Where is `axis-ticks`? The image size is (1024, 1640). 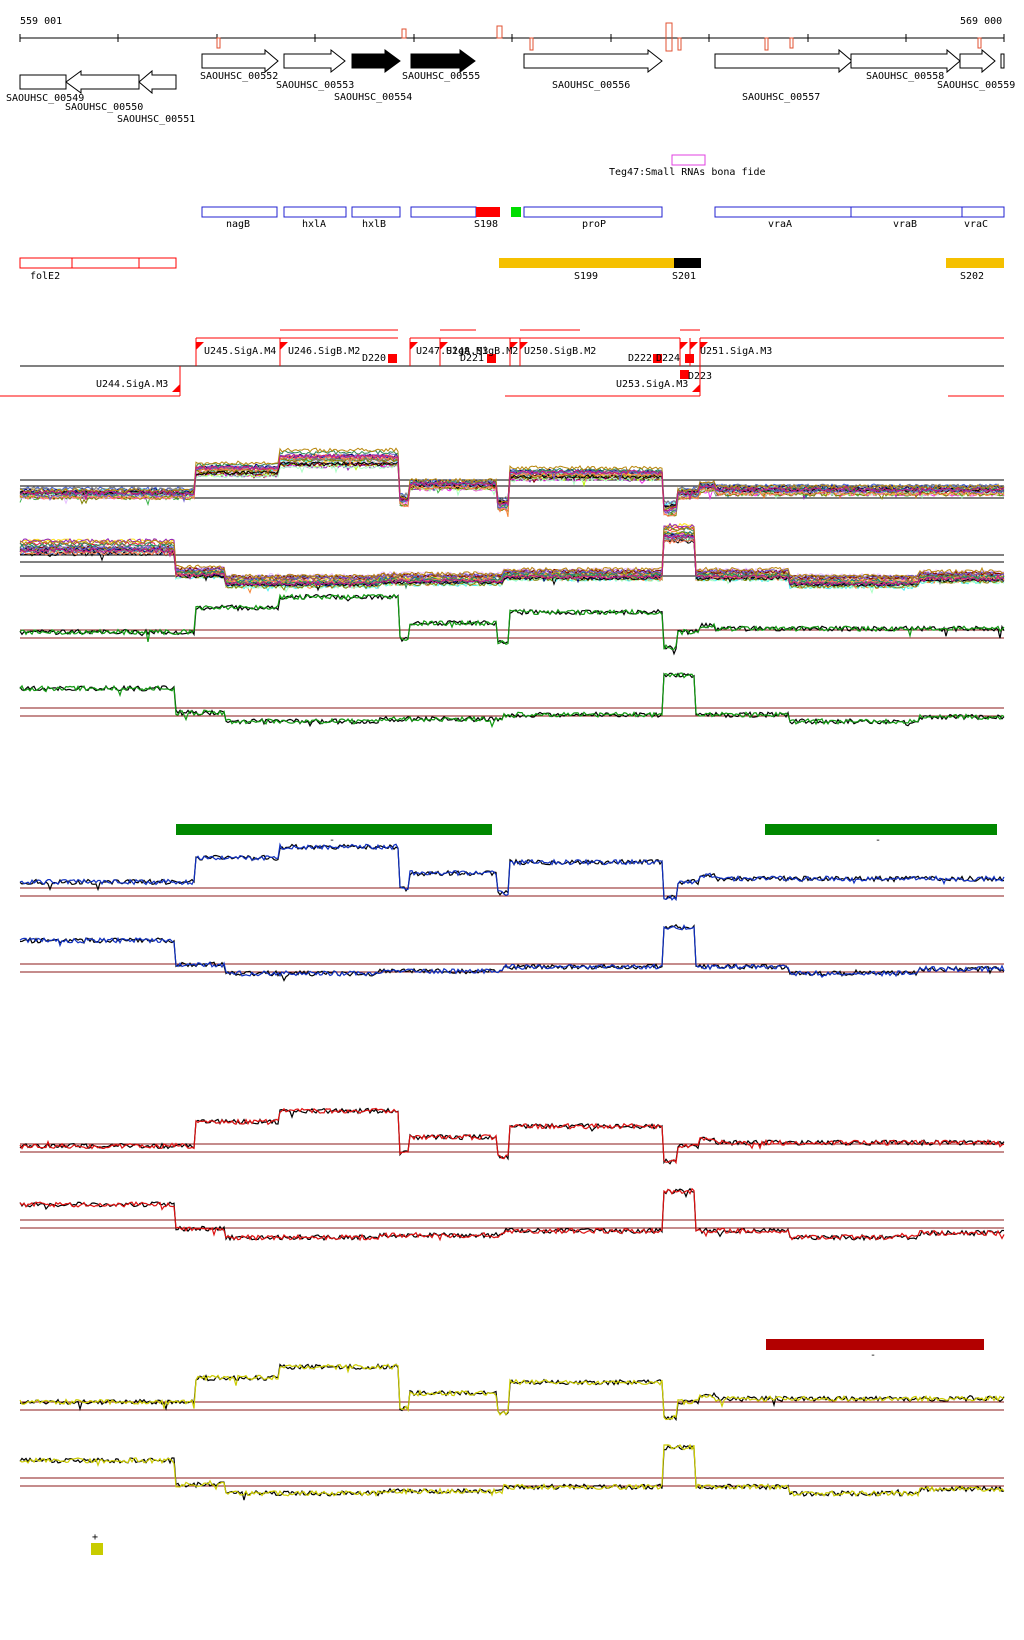 axis-ticks is located at coordinates (512, 38).